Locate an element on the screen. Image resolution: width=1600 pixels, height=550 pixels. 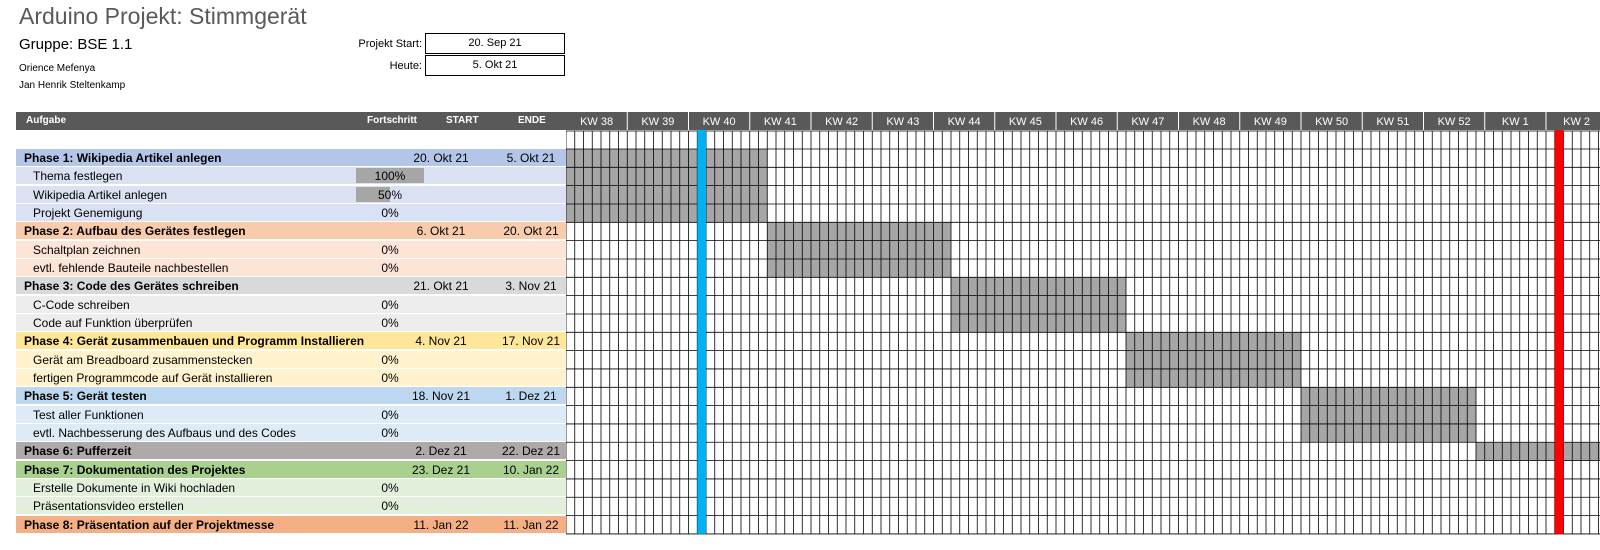
week-label: KW 44 is located at coordinates (964, 122).